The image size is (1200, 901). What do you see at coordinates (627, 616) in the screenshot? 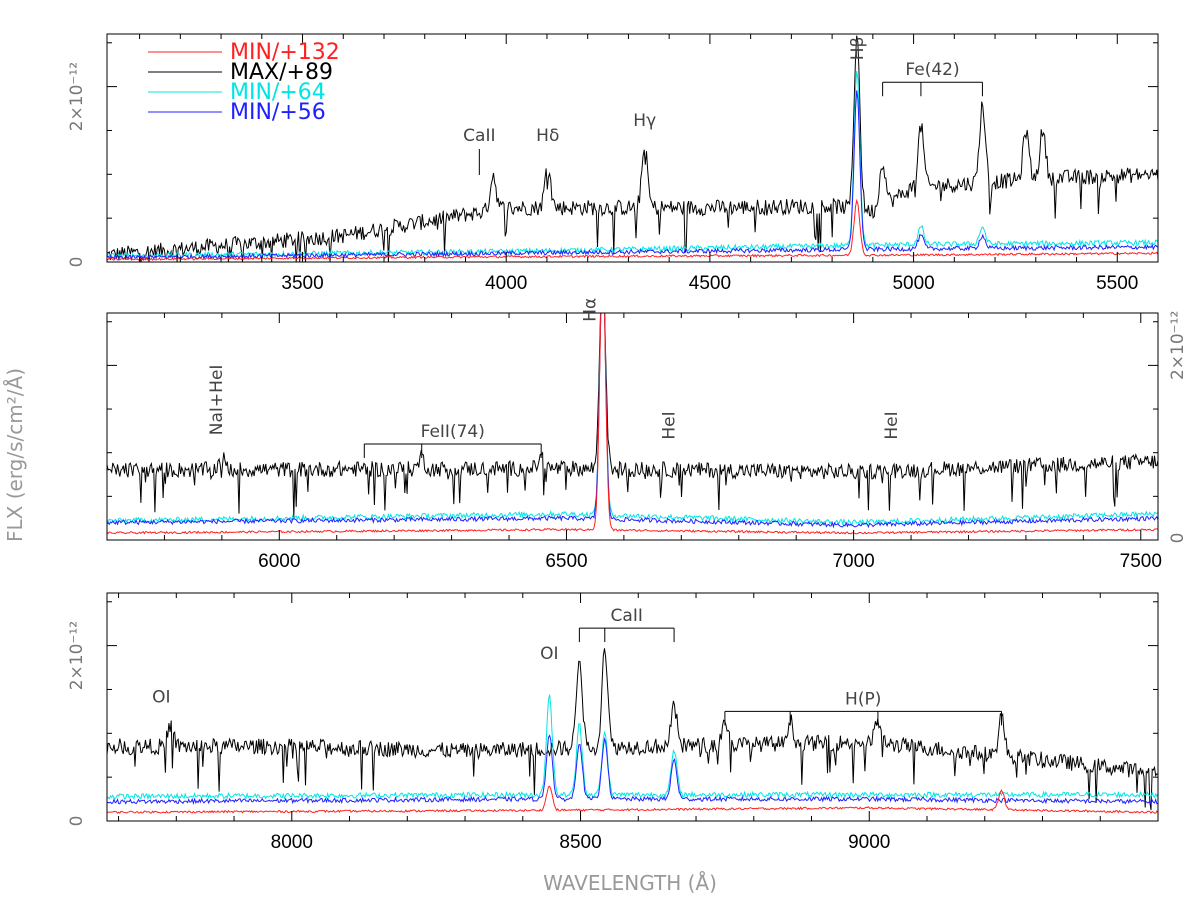
I see `multiplet-label: CaII` at bounding box center [627, 616].